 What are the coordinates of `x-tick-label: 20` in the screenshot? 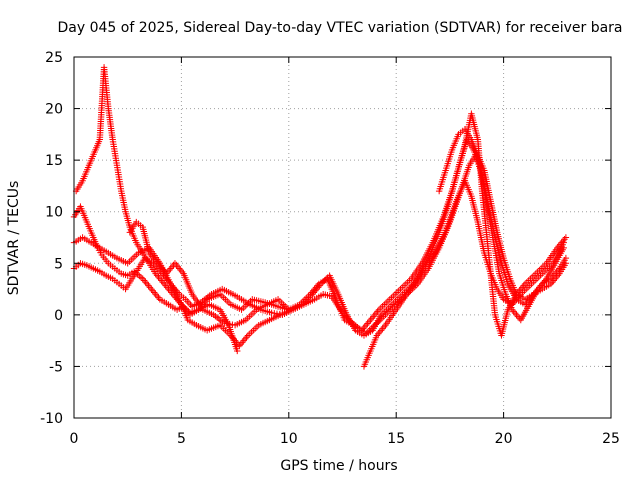 It's located at (504, 439).